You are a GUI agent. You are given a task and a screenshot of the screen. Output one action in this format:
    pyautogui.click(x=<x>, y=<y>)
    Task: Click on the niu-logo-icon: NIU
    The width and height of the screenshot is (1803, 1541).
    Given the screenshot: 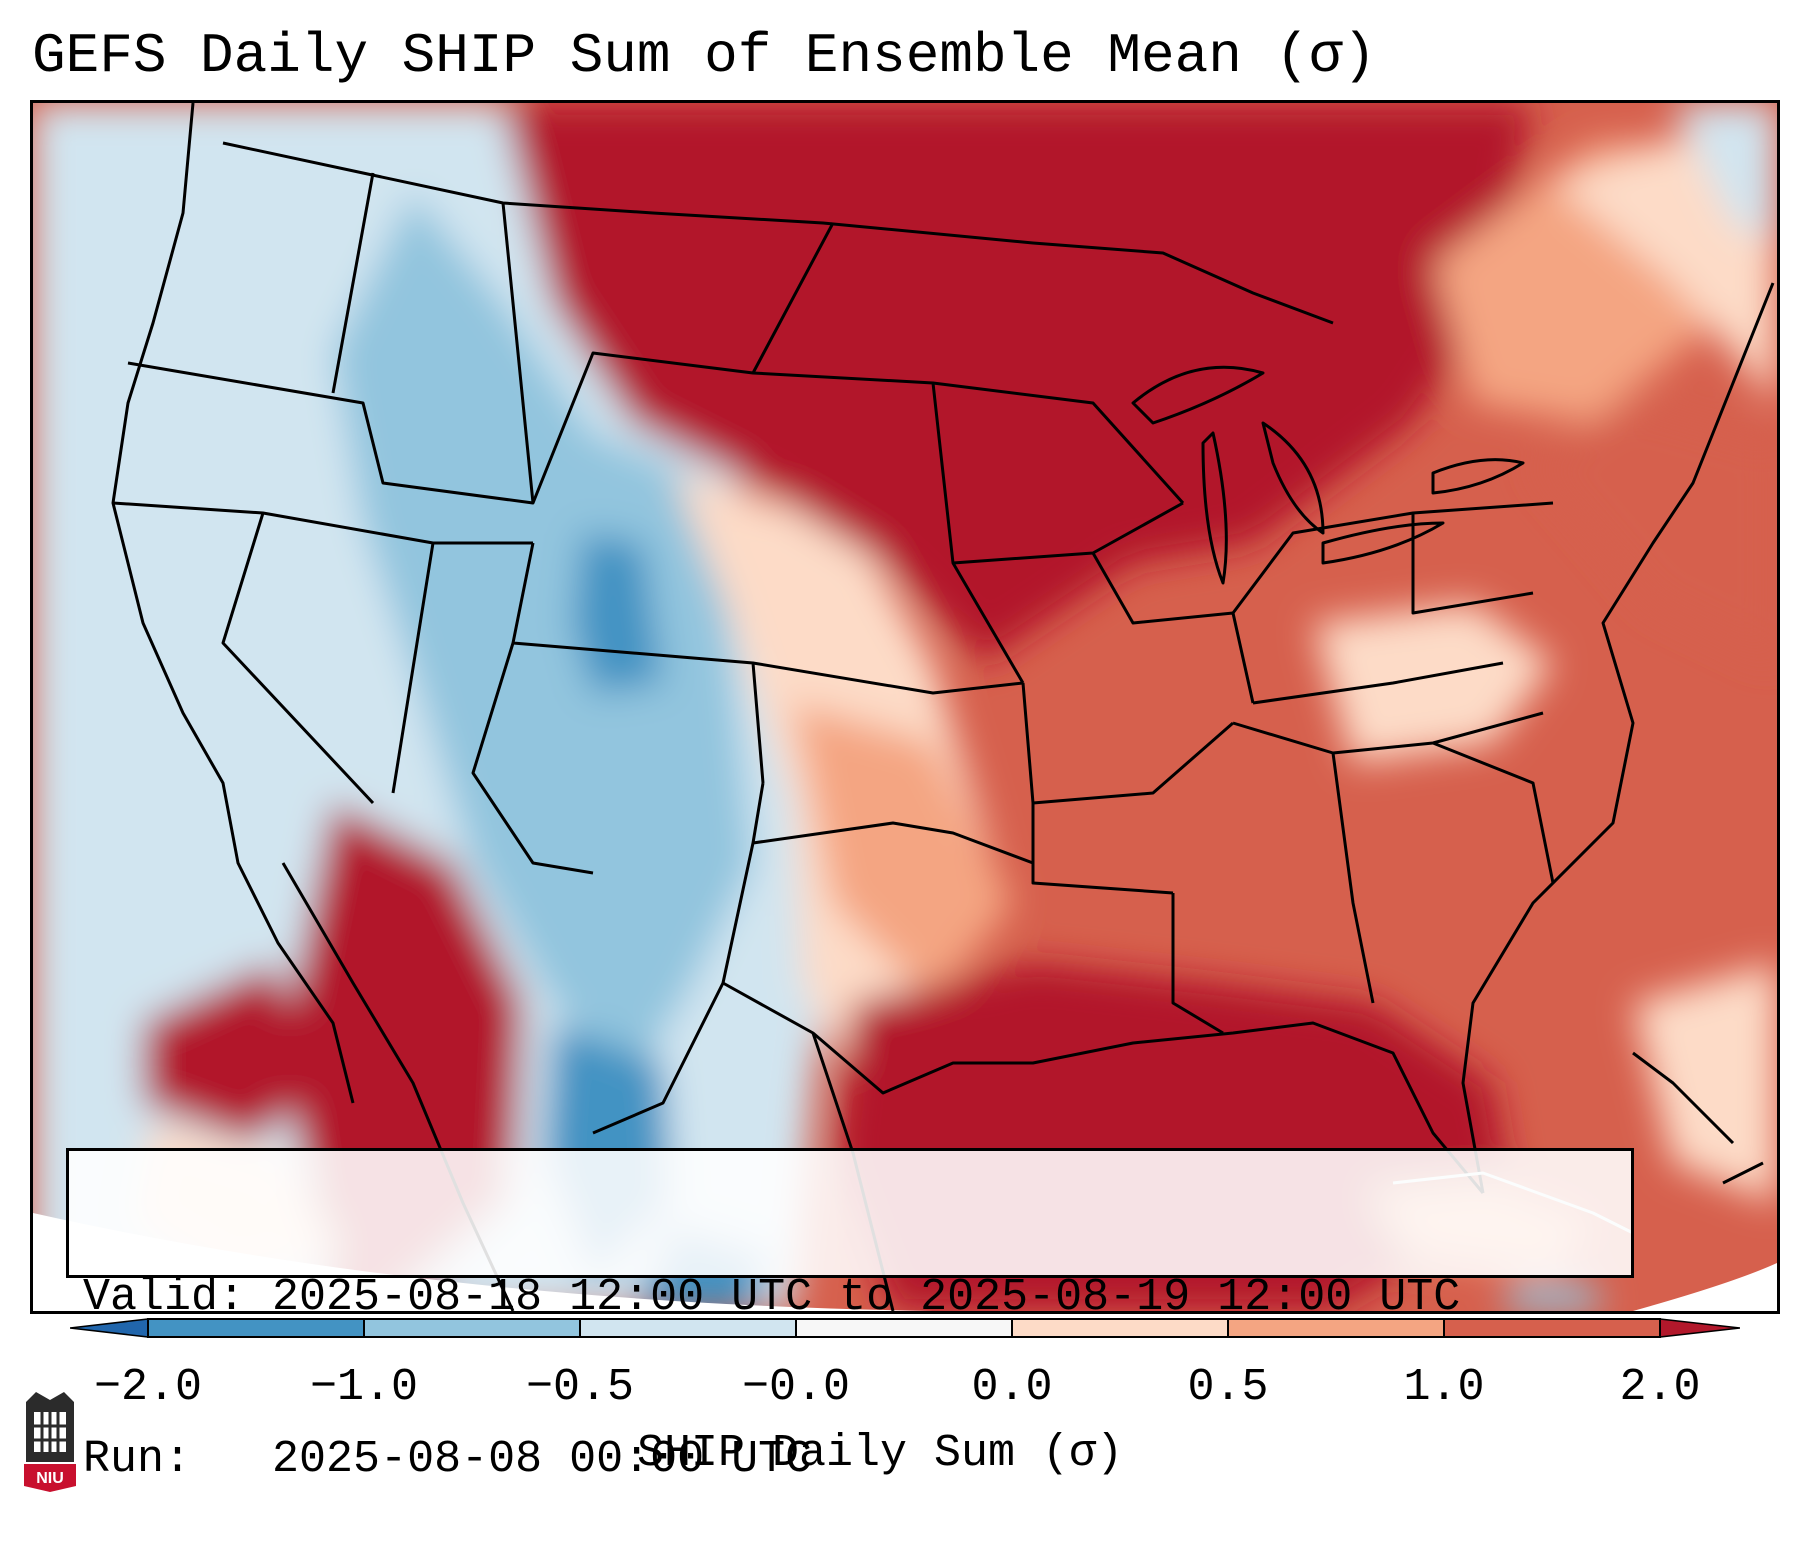 What is the action you would take?
    pyautogui.click(x=50, y=1442)
    